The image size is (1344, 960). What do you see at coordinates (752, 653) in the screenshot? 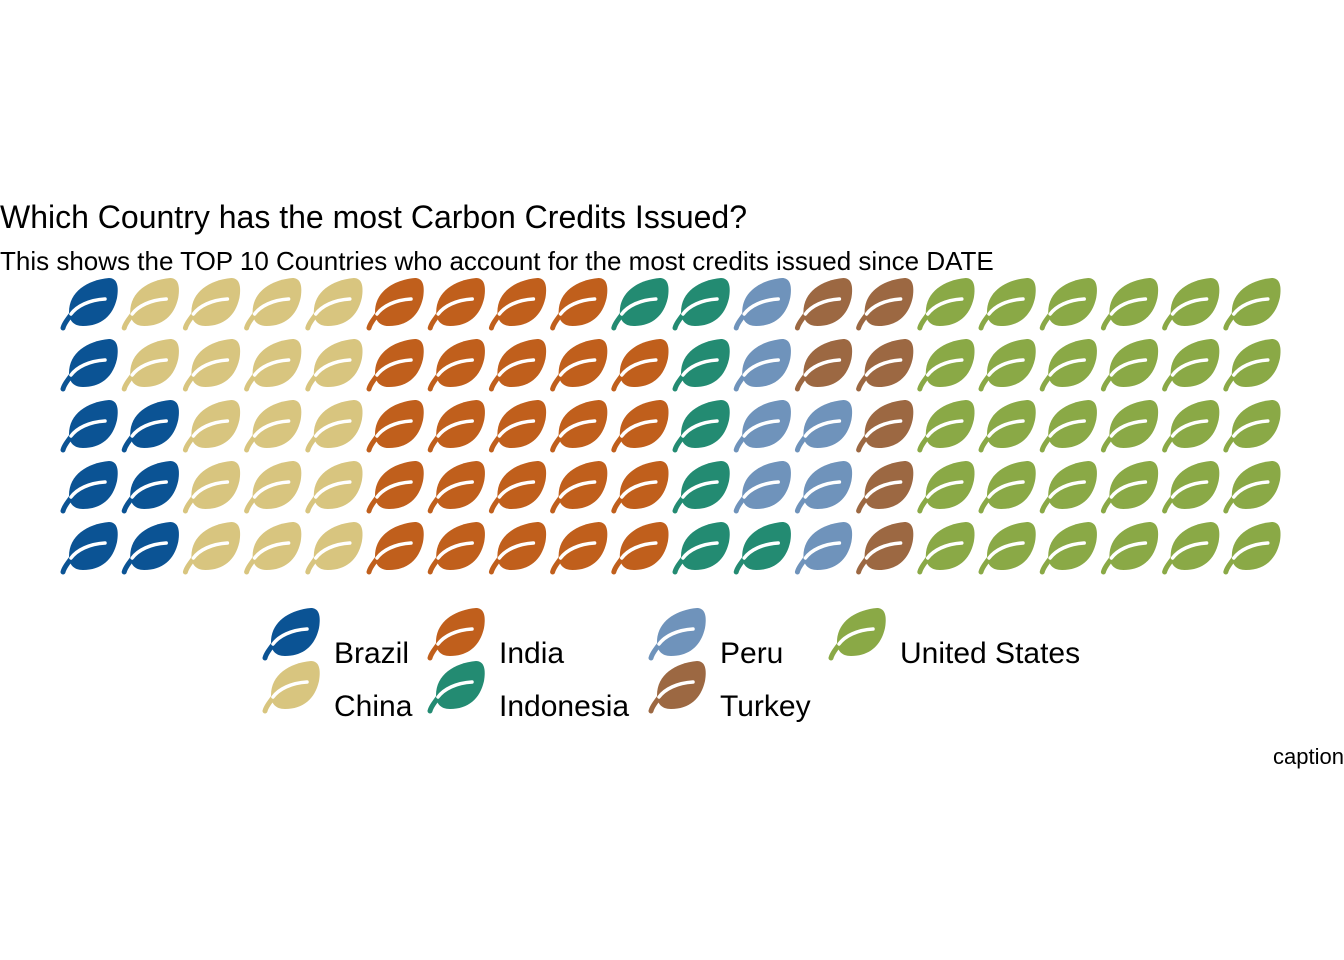
I see `legend-label: Peru` at bounding box center [752, 653].